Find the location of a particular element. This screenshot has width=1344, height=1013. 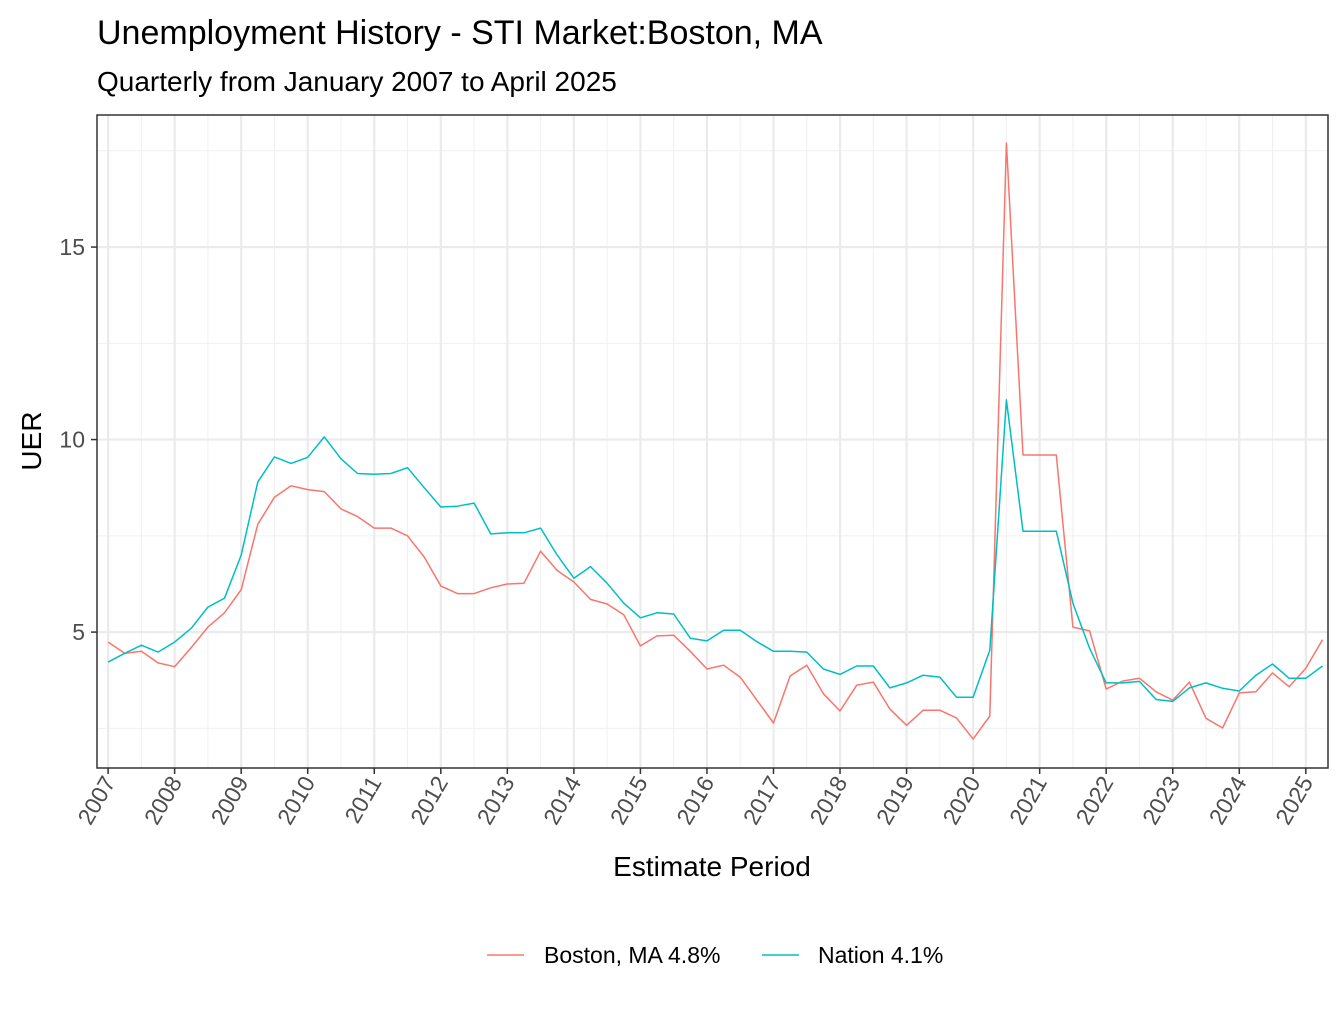

x-tick-label: 2019 is located at coordinates (895, 800).